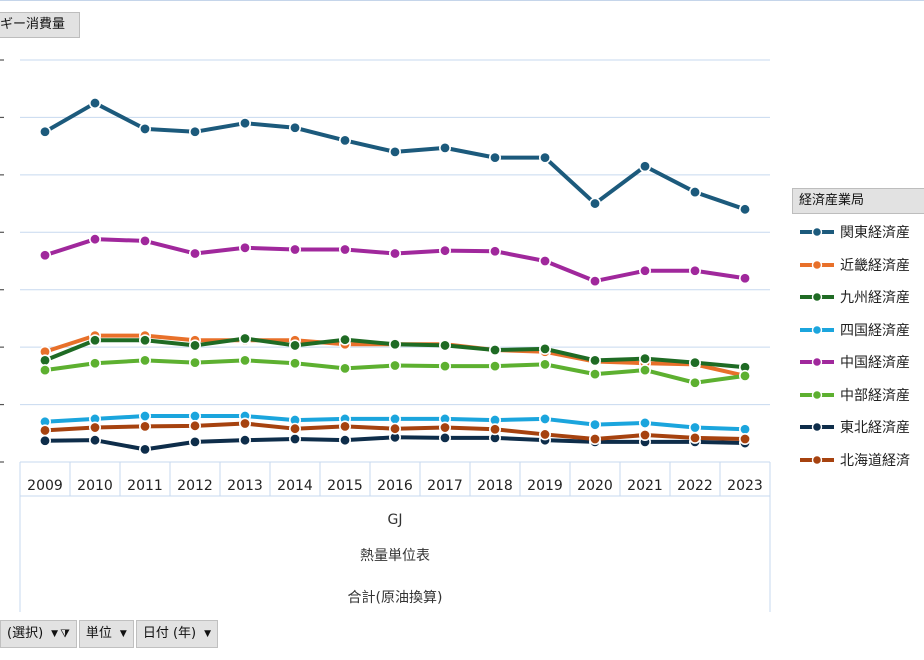  What do you see at coordinates (595, 486) in the screenshot?
I see `x-tick-label: 2020` at bounding box center [595, 486].